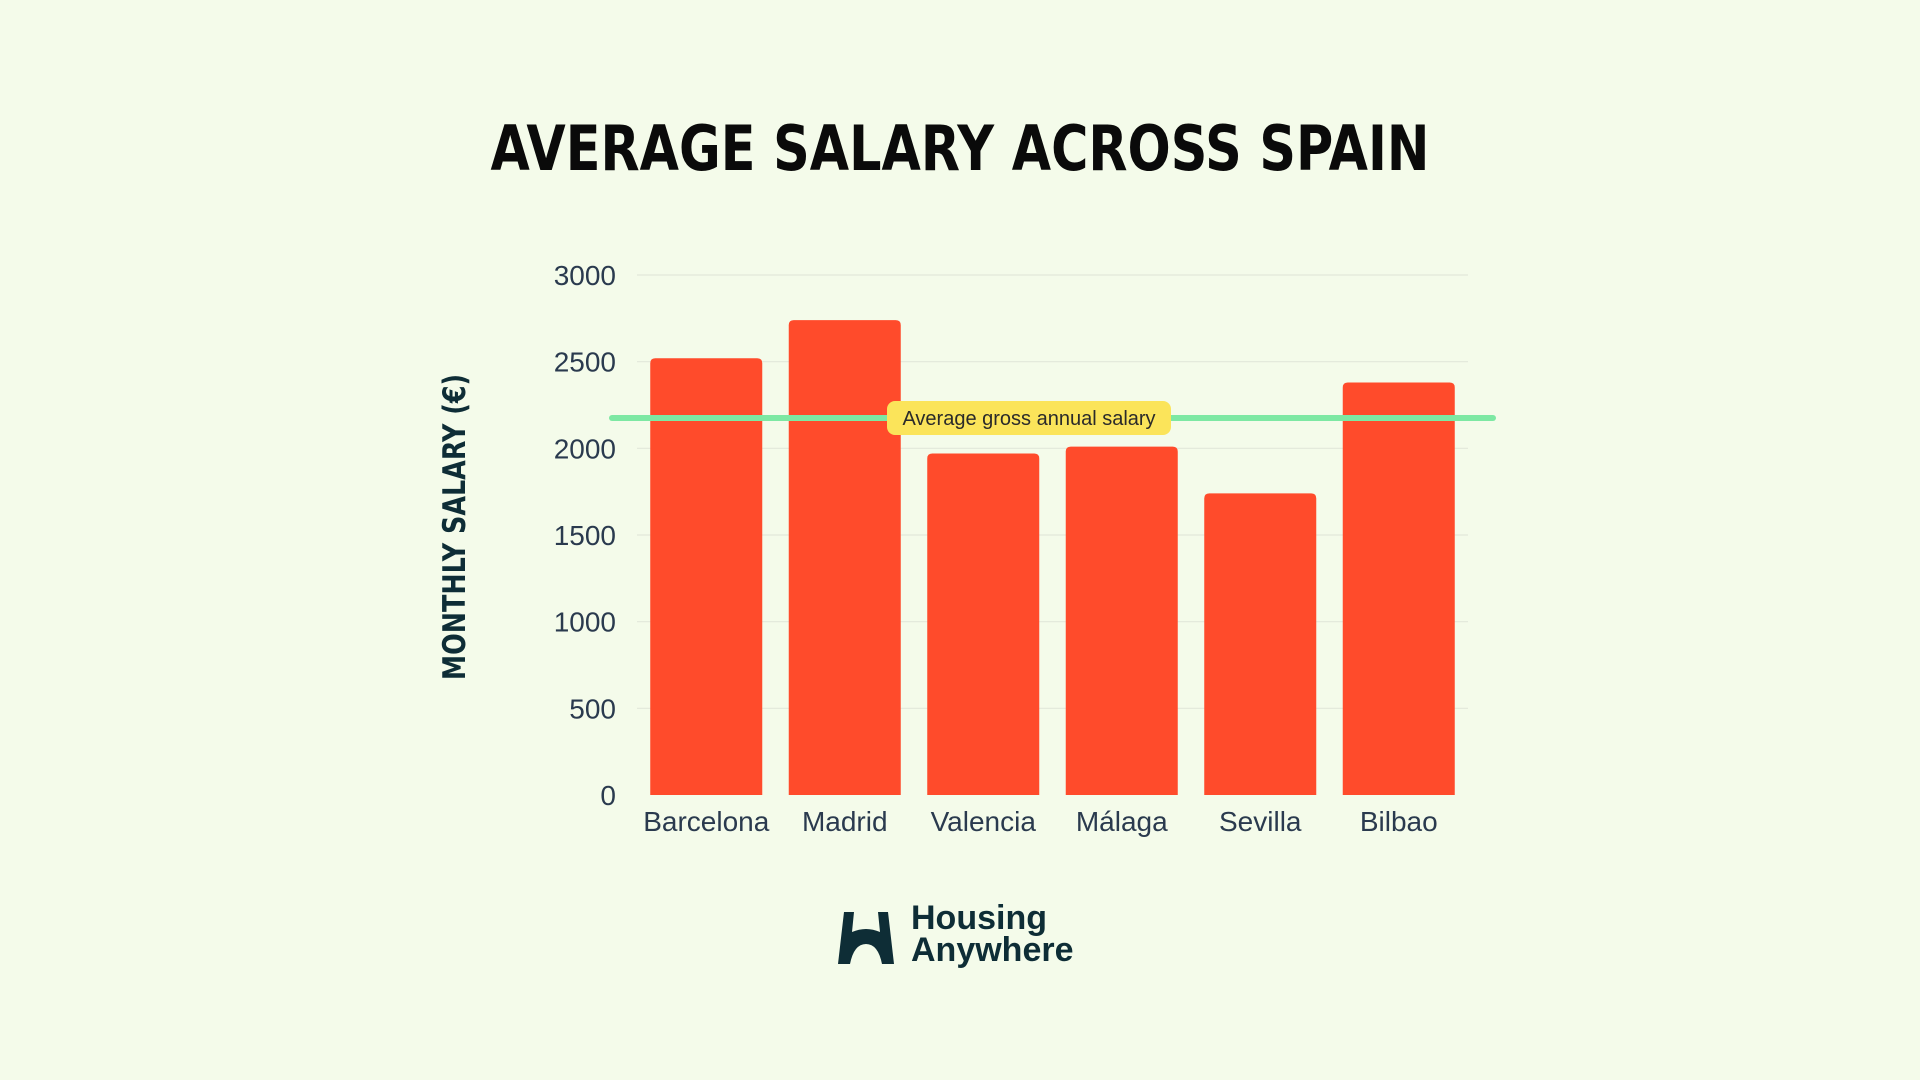 The width and height of the screenshot is (1920, 1080). What do you see at coordinates (1122, 821) in the screenshot?
I see `x-tick-label: Málaga` at bounding box center [1122, 821].